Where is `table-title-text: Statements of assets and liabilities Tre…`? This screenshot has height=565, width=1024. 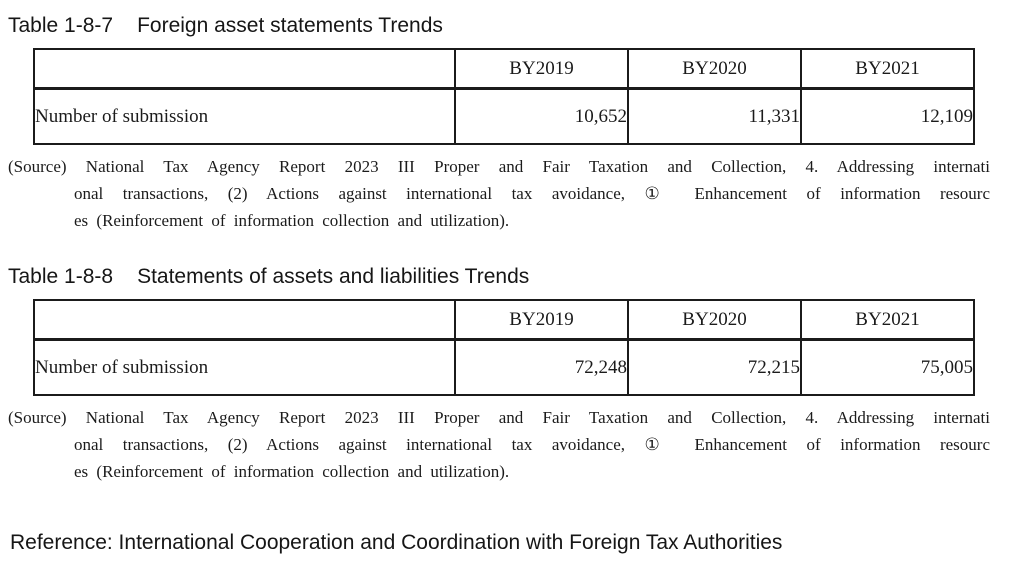
table-title-text: Statements of assets and liabilities Tre… is located at coordinates (333, 276).